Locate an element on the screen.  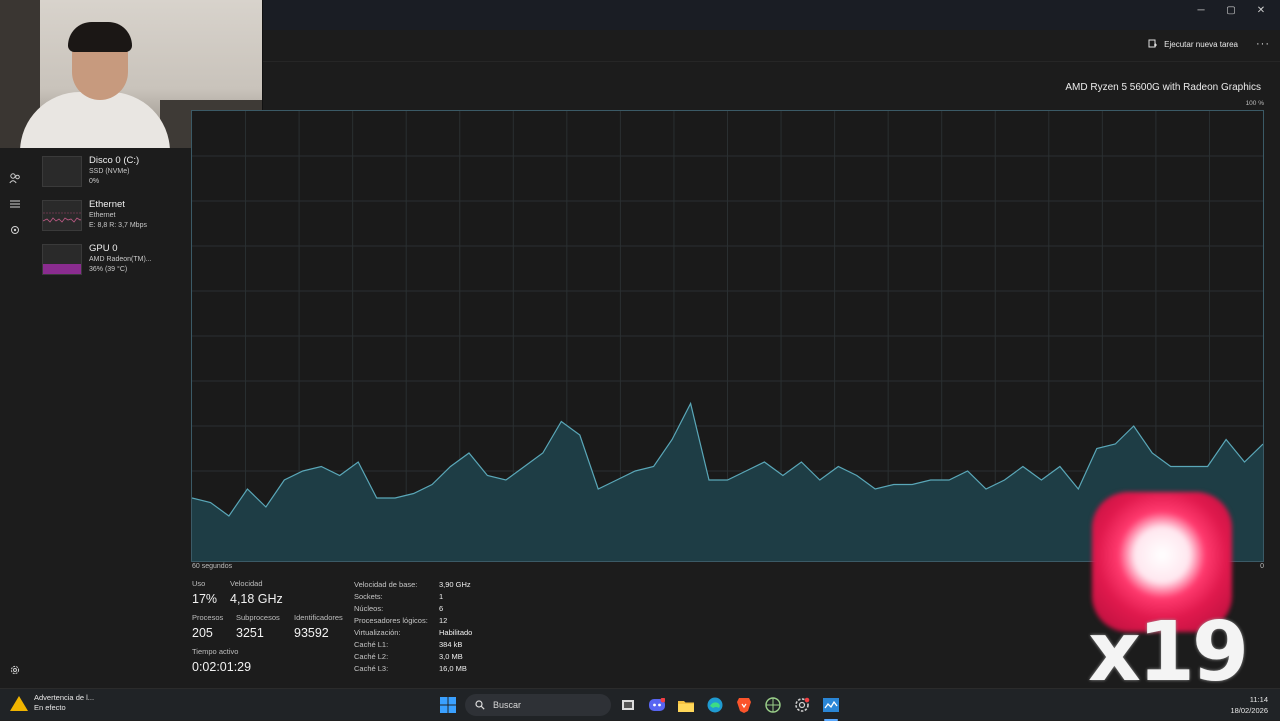
file-explorer-icon is located at coordinates (686, 705).